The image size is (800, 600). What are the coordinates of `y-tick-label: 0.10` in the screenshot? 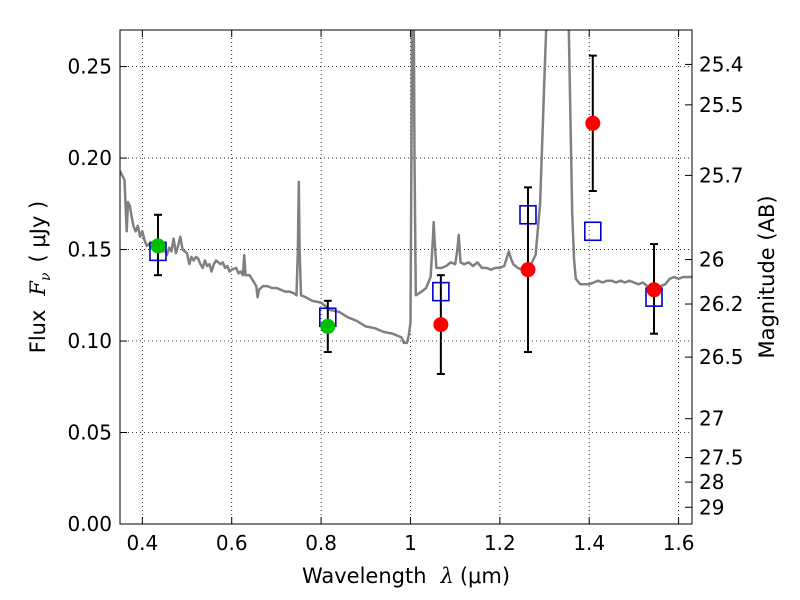 It's located at (89, 341).